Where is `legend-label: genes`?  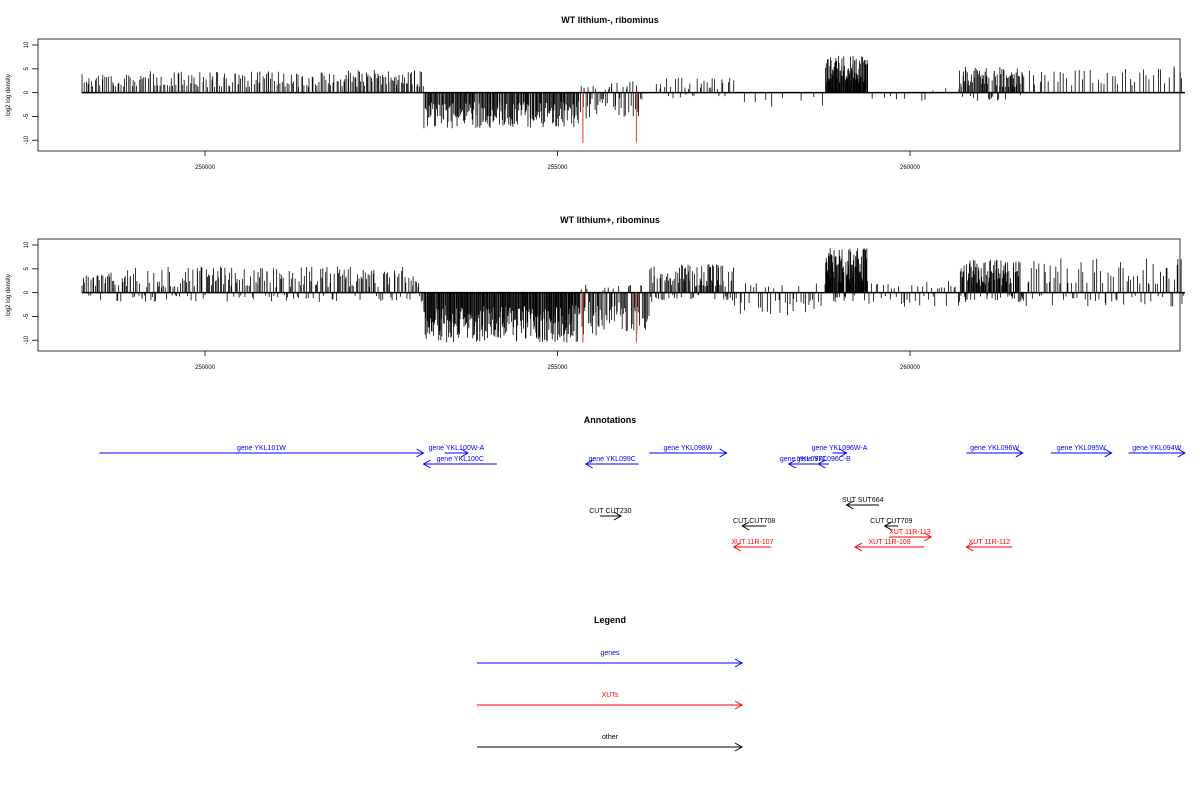
legend-label: genes is located at coordinates (610, 653).